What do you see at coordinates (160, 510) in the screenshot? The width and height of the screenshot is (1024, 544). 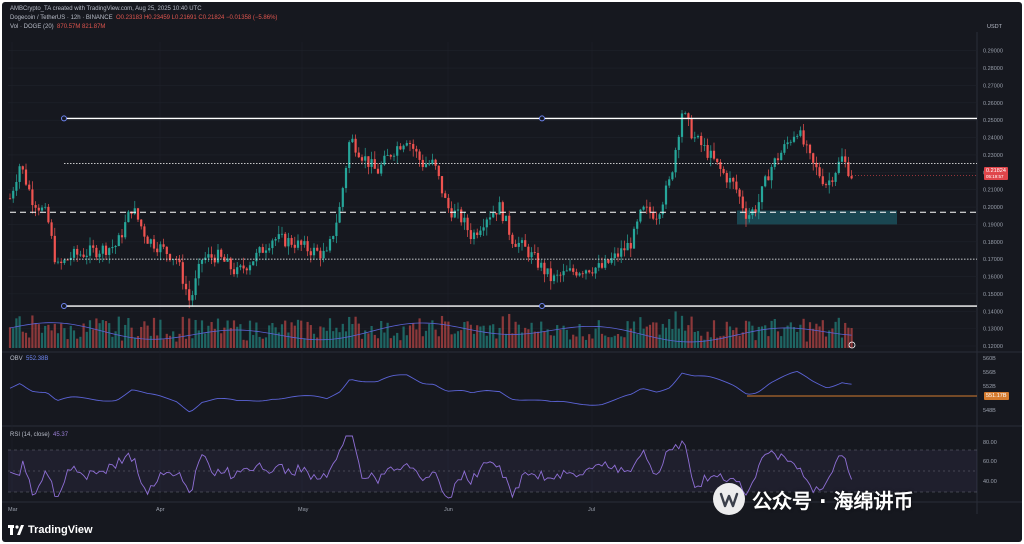 I see `month-label: Apr` at bounding box center [160, 510].